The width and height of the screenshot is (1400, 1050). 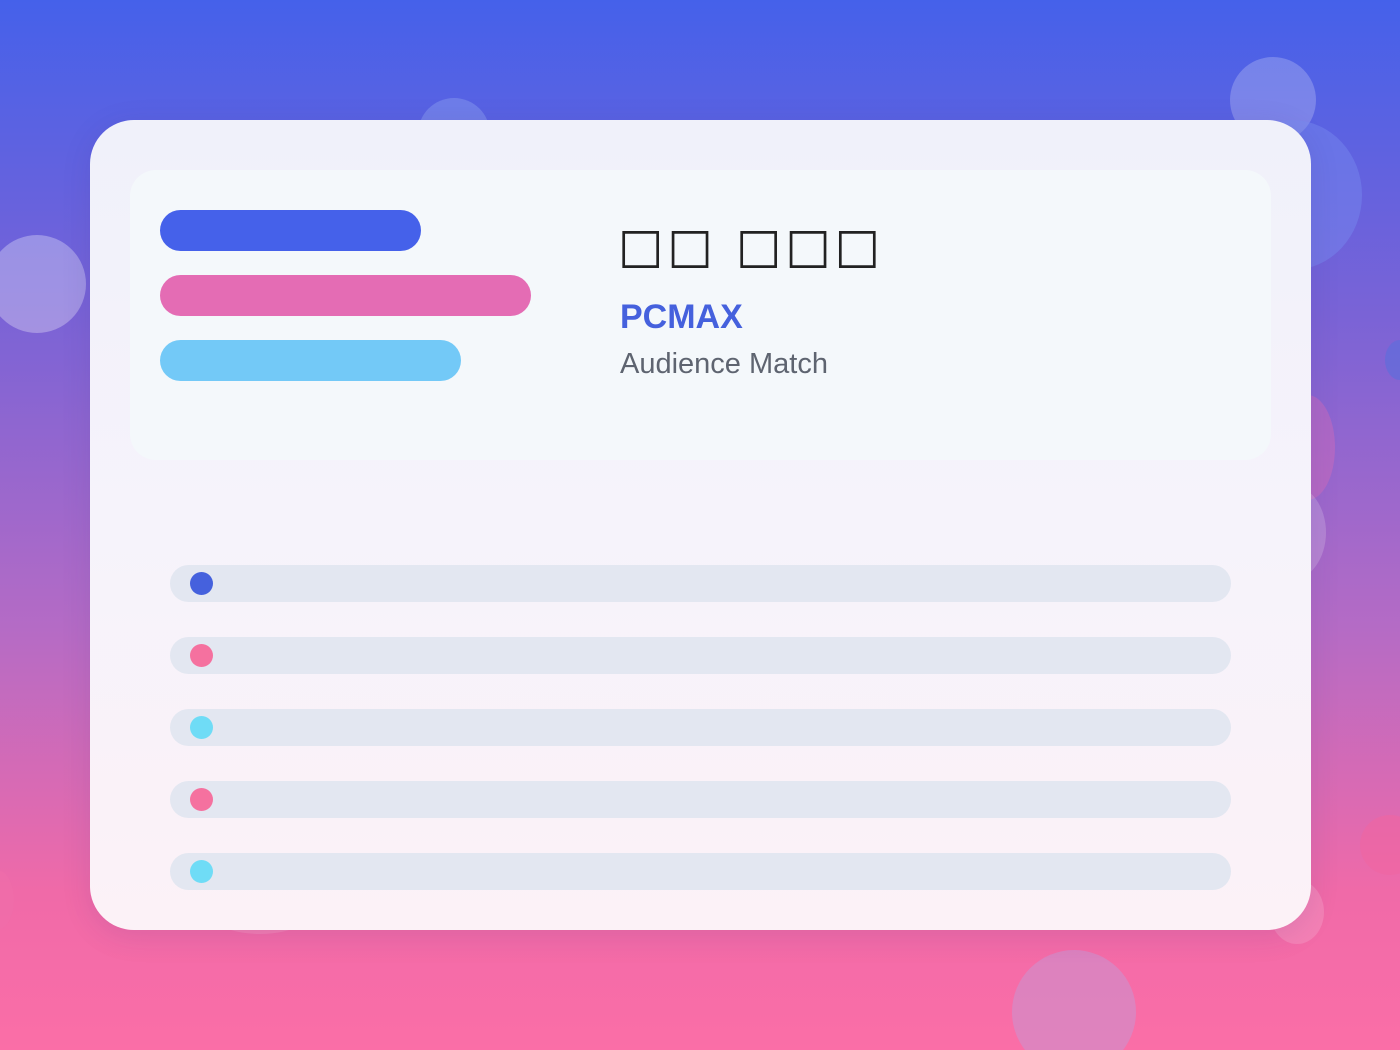 I want to click on page-title: □□ □□□, so click(x=751, y=246).